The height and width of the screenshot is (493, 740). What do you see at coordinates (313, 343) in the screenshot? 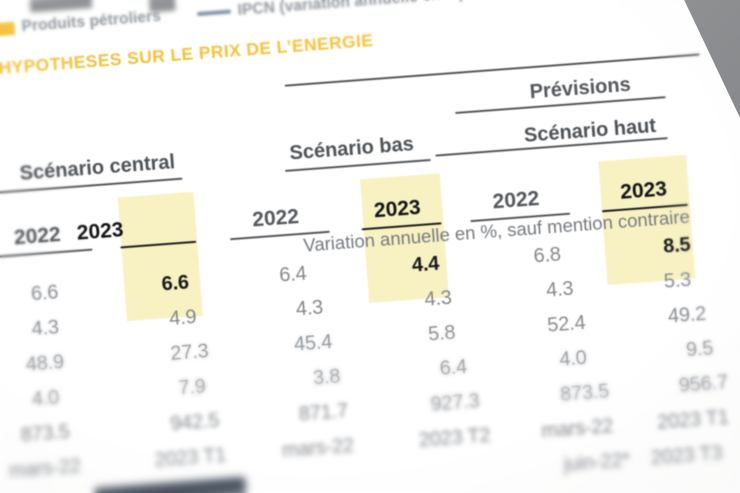
I see `table-cell: 45.4` at bounding box center [313, 343].